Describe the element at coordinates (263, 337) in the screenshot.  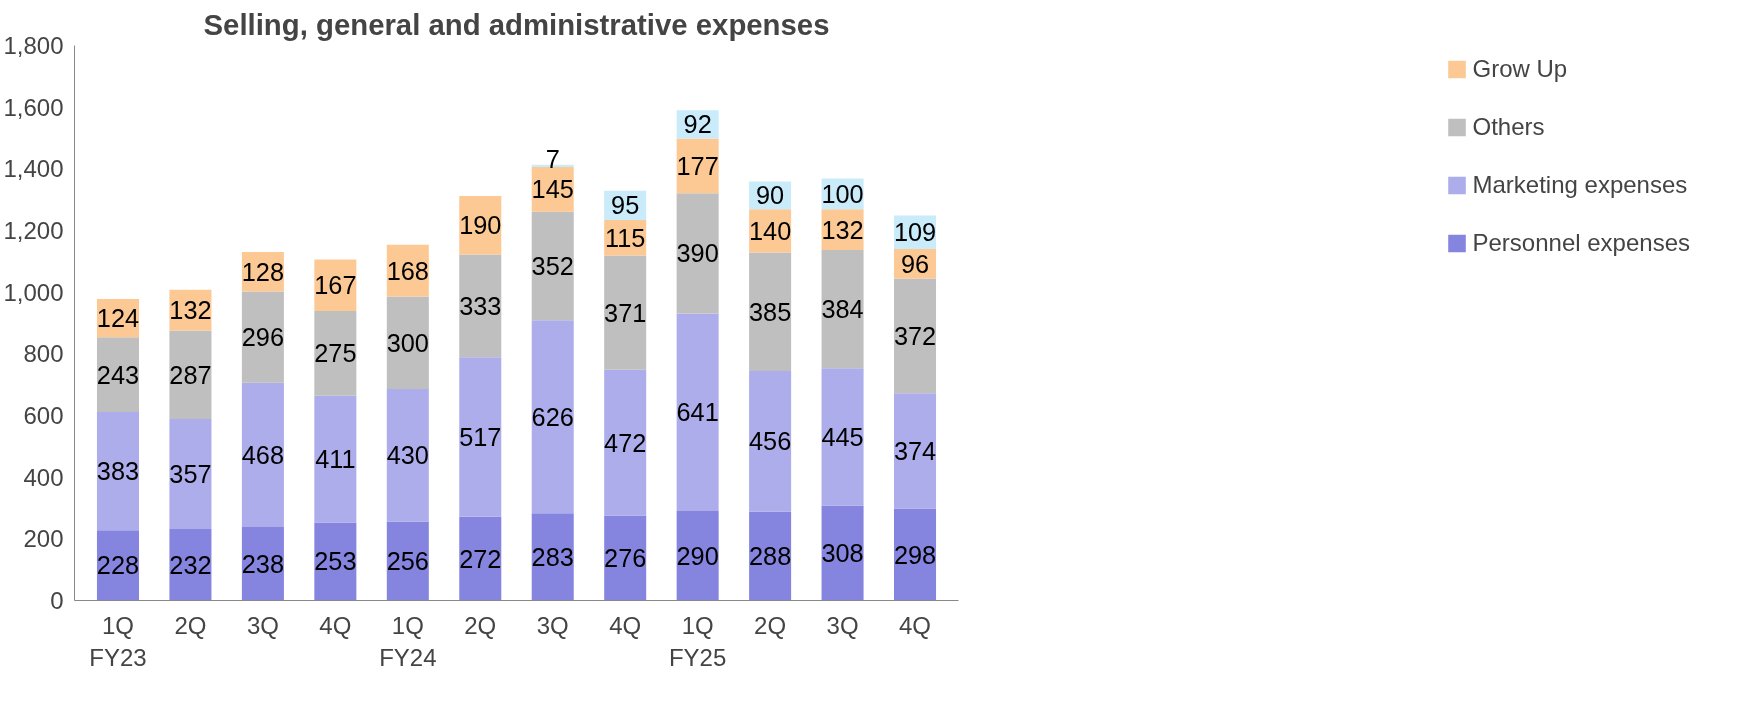
I see `data-label: 296` at that location.